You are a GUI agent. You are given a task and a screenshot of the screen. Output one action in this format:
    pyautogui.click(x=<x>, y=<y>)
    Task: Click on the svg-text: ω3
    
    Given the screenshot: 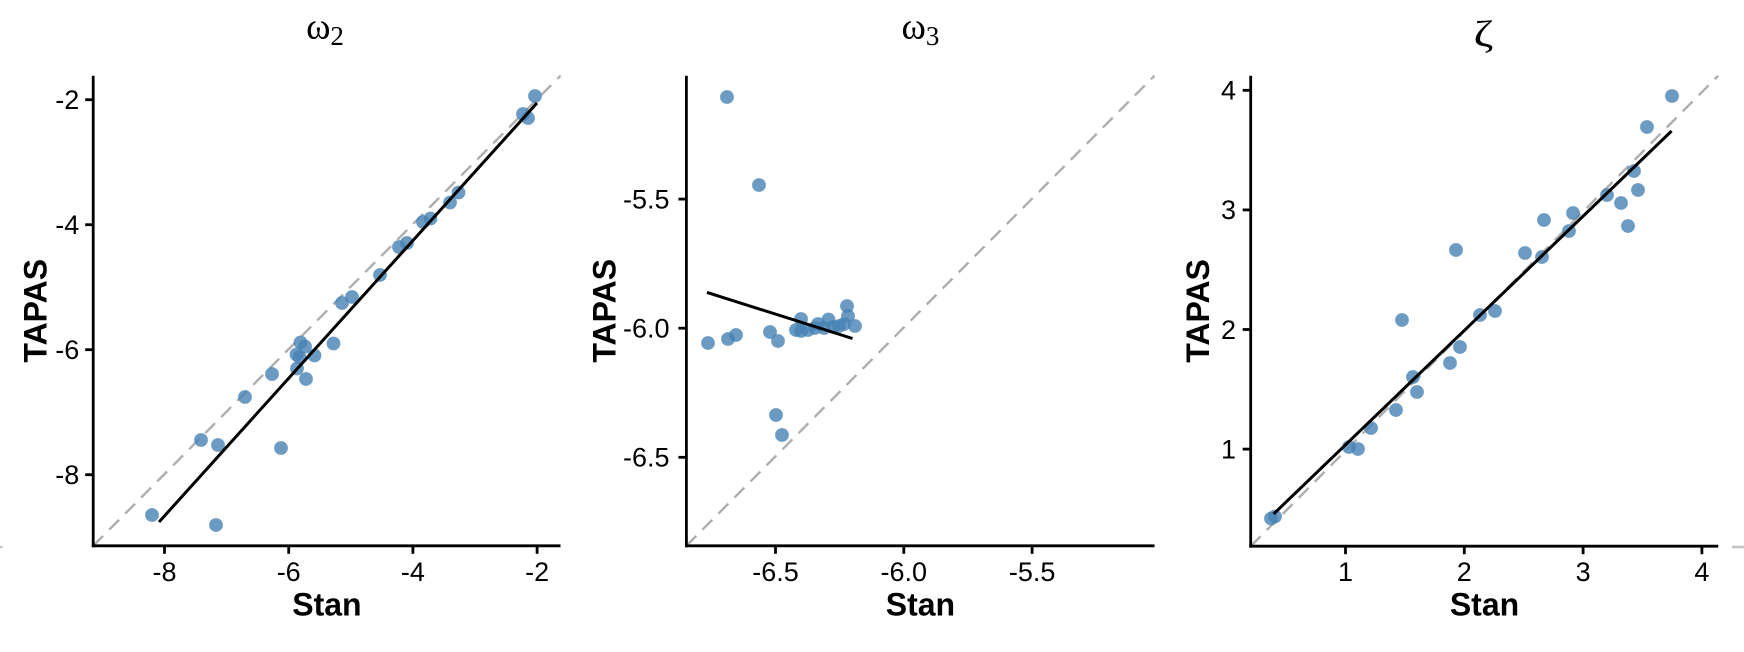 What is the action you would take?
    pyautogui.click(x=920, y=29)
    